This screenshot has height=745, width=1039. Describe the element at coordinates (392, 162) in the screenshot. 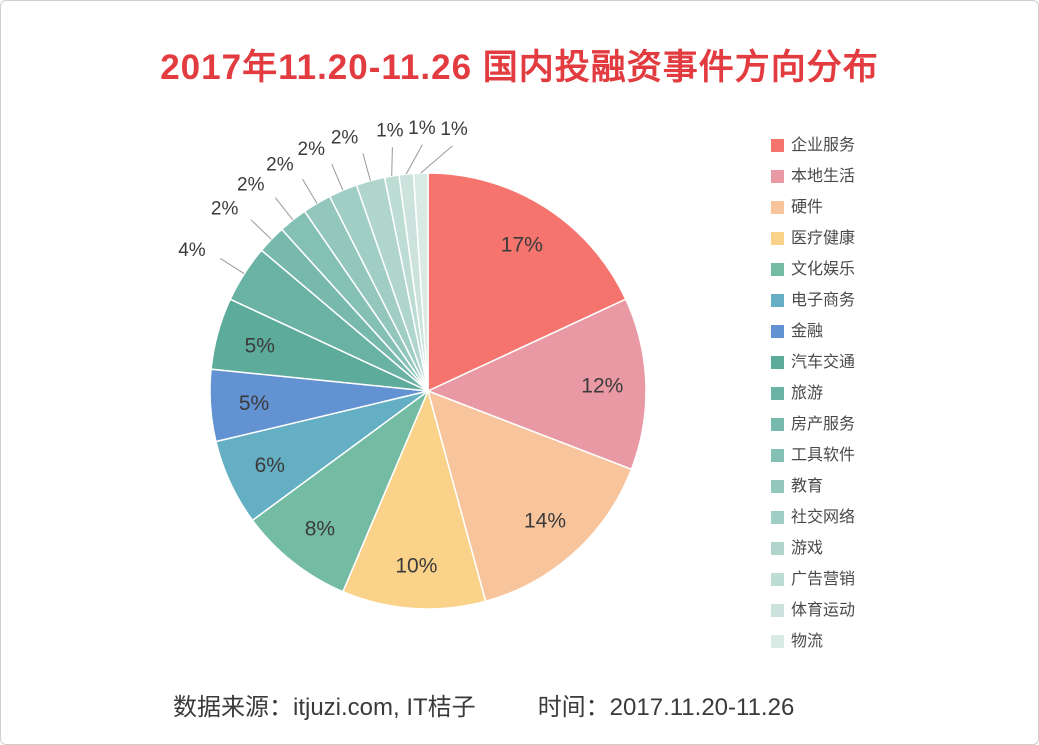

I see `pie-leader-line-广告营销` at that location.